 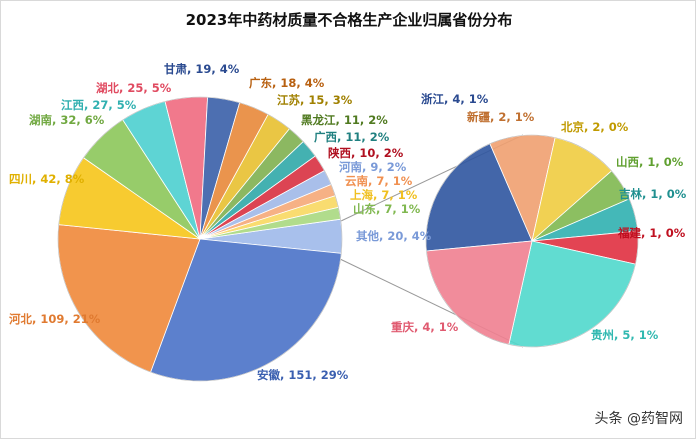 What do you see at coordinates (625, 335) in the screenshot?
I see `data-label: 贵州, 5, 1%` at bounding box center [625, 335].